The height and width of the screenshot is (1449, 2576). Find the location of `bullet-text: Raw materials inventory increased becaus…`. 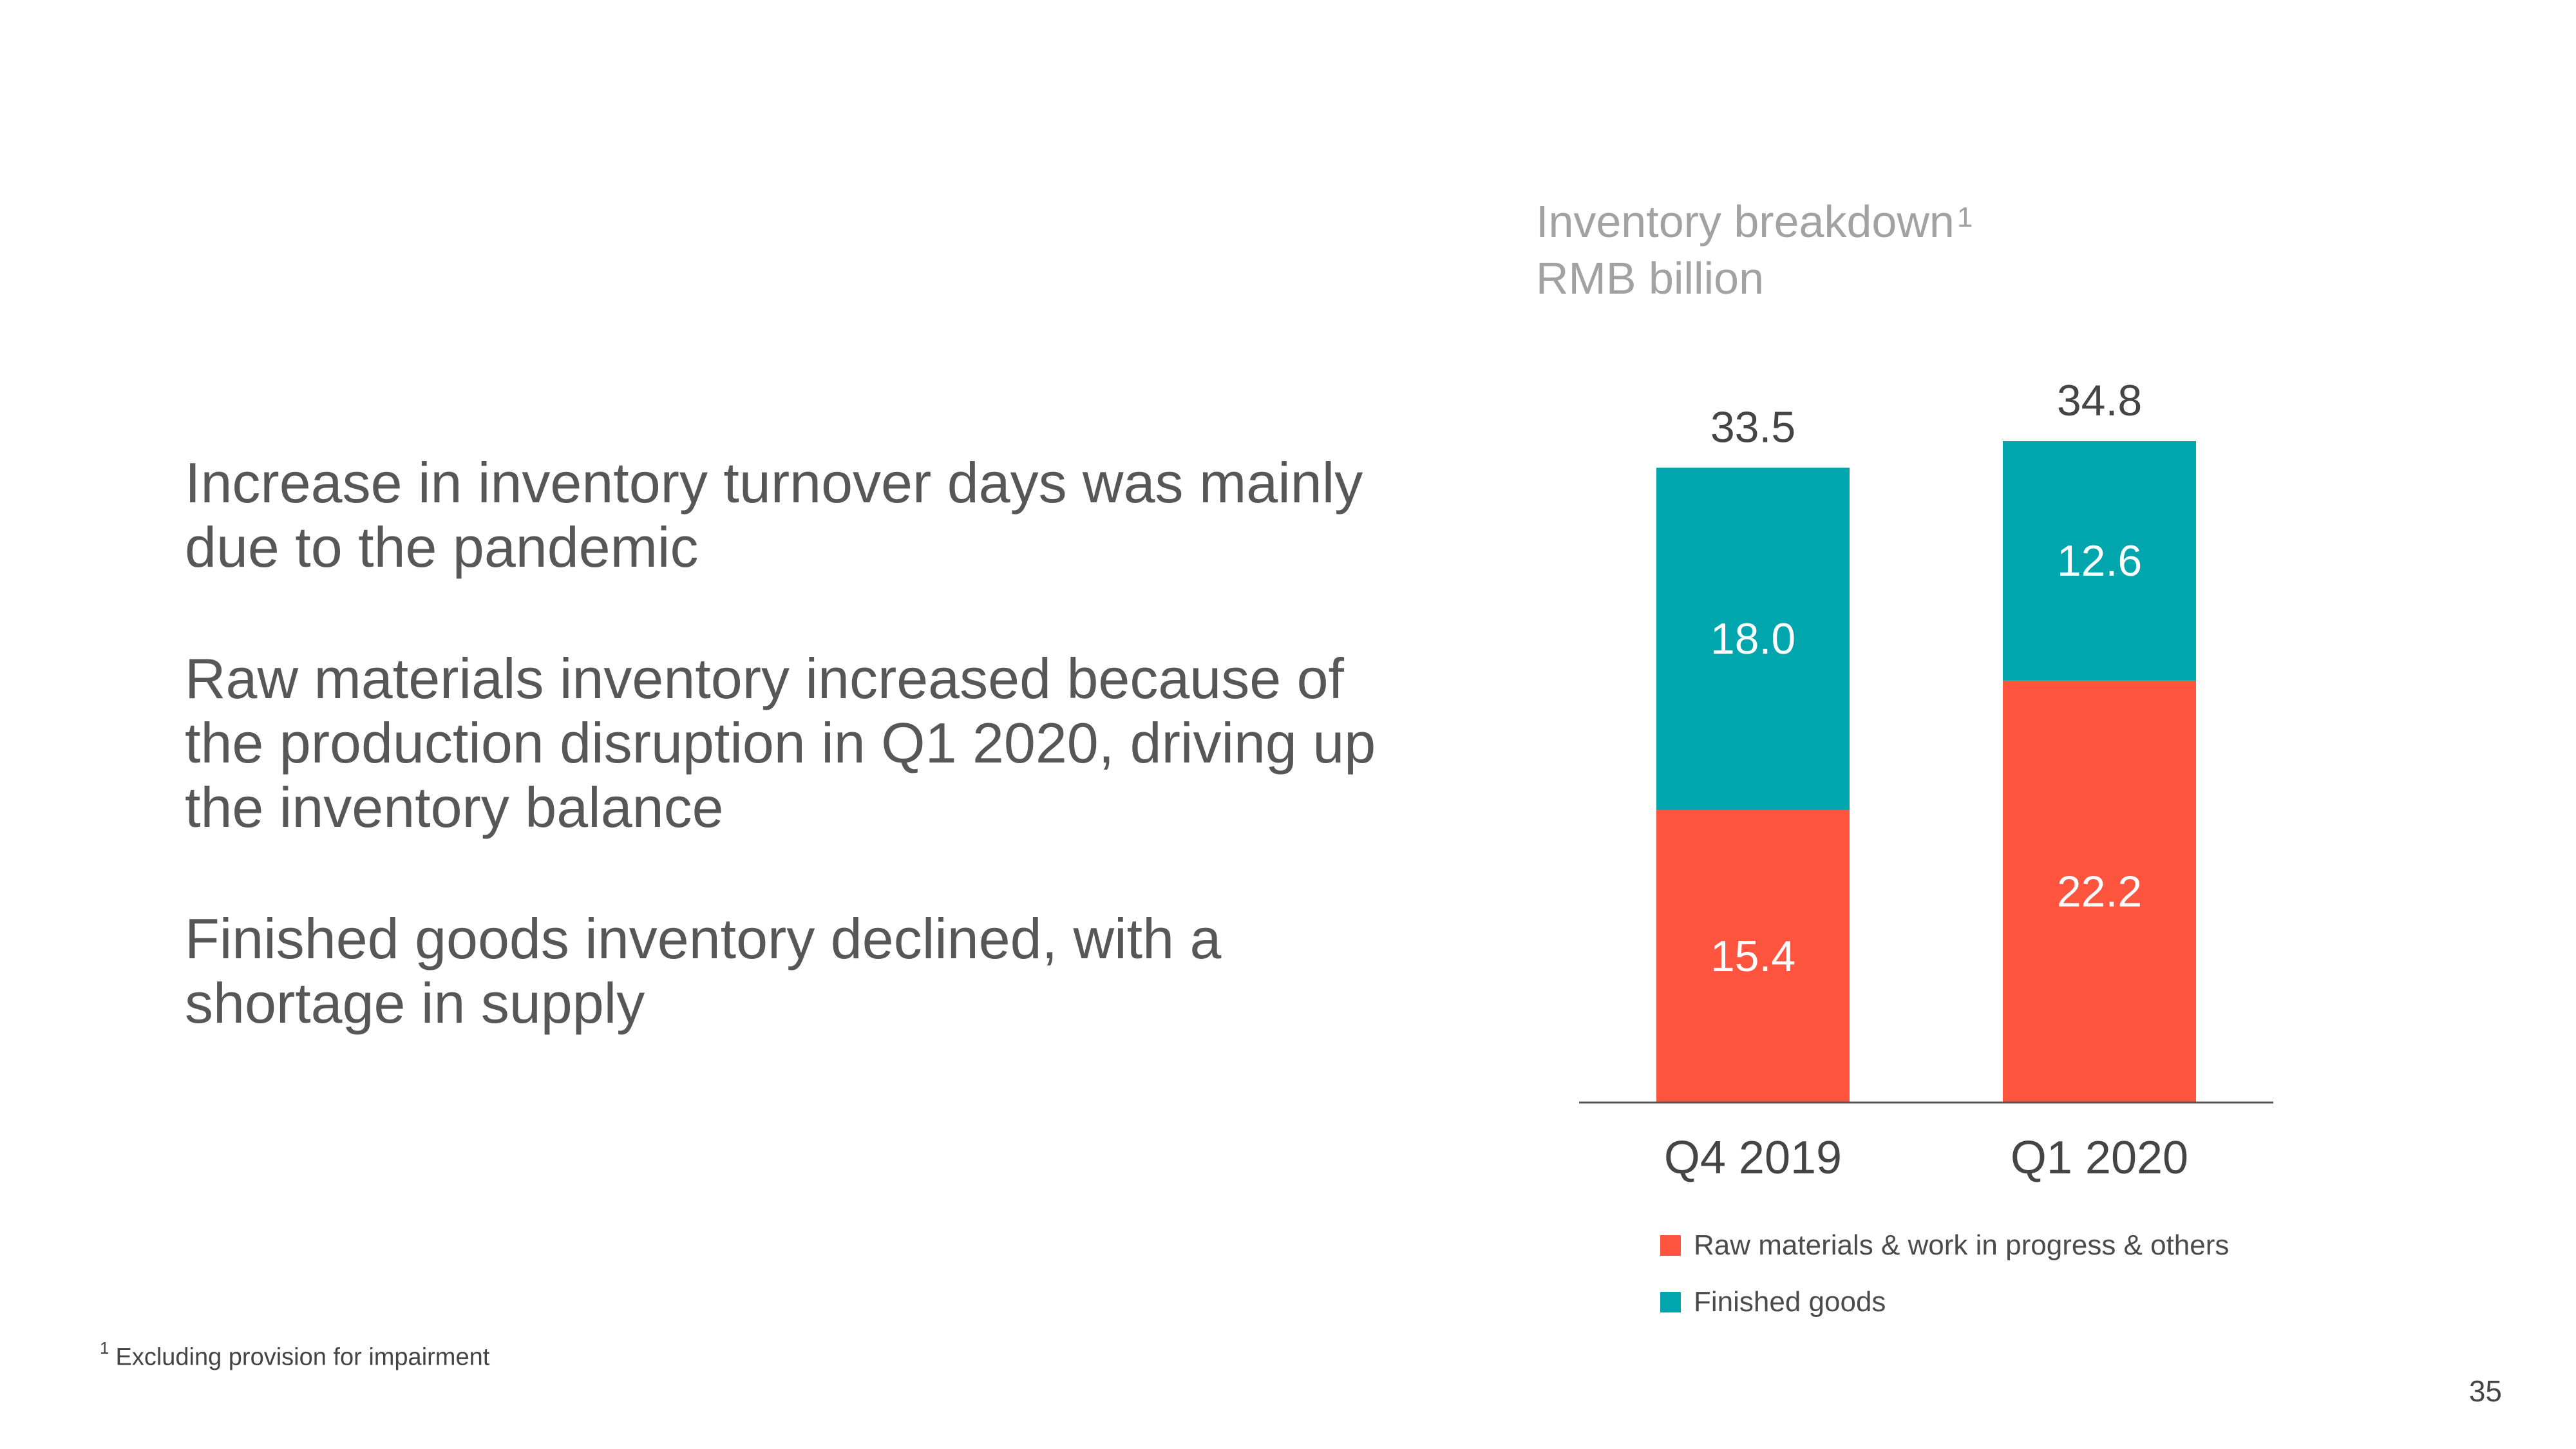

bullet-text: Raw materials inventory increased becaus… is located at coordinates (781, 743).